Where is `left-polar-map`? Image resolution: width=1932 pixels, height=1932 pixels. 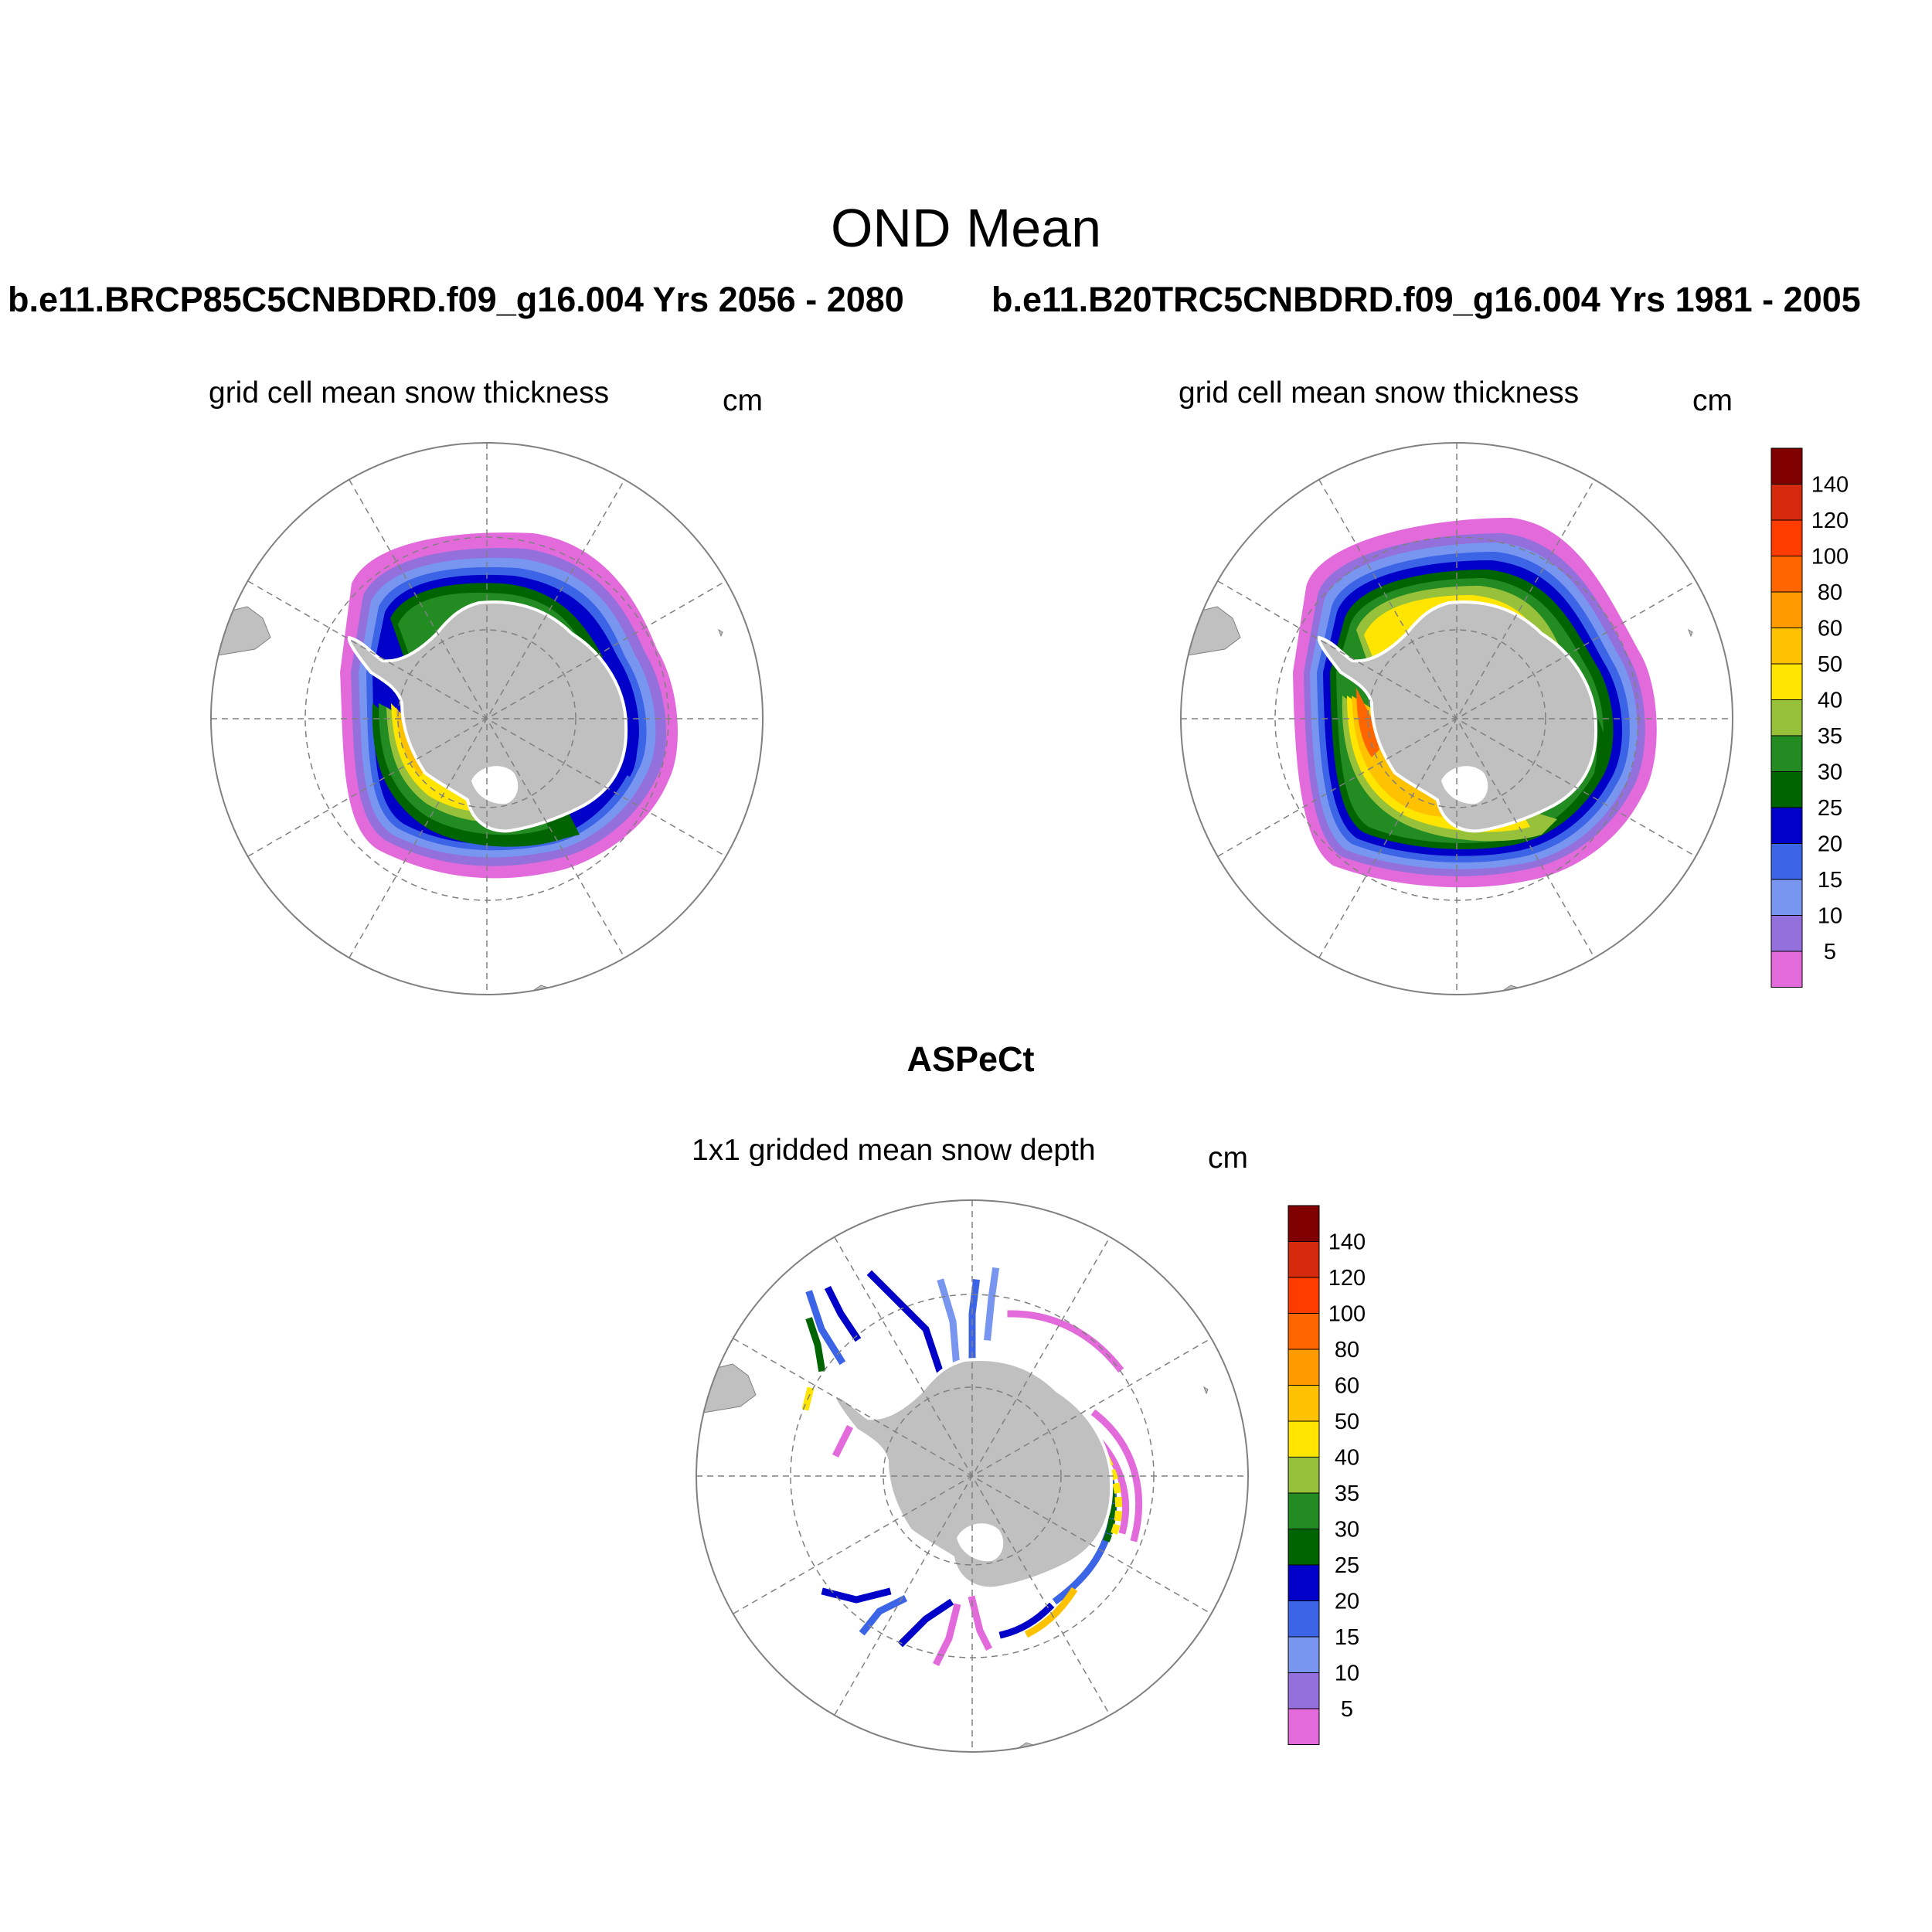
left-polar-map is located at coordinates (487, 719).